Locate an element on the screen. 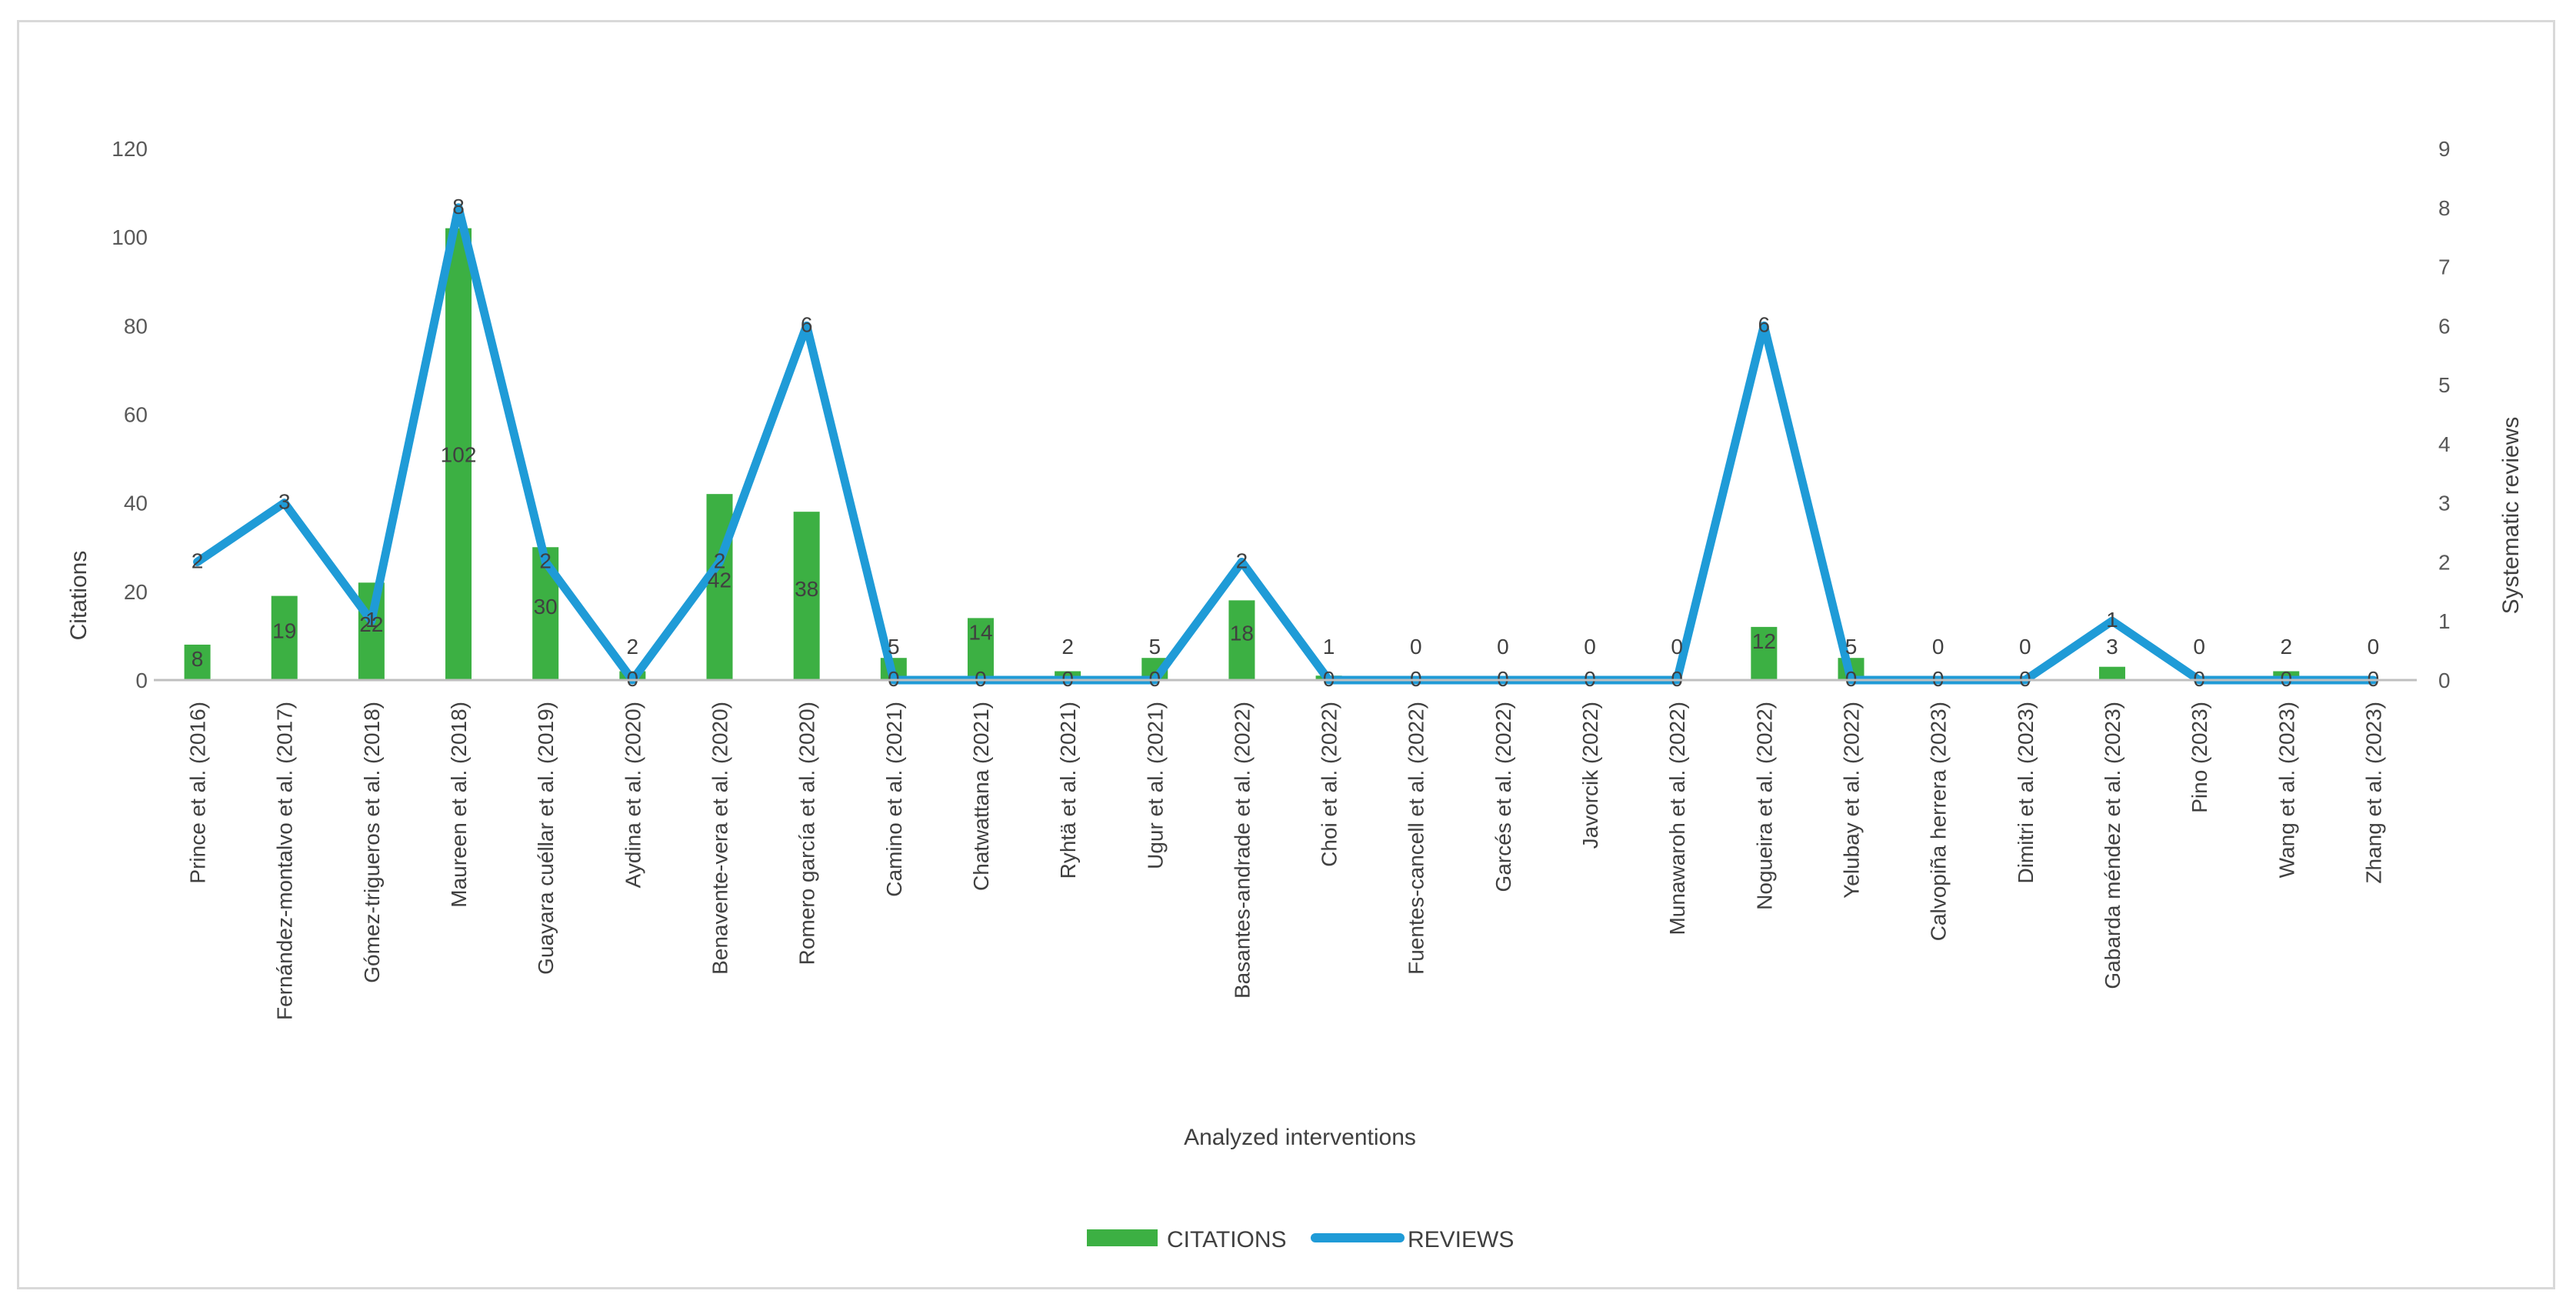 The image size is (2576, 1314). citation-data-label: 38 is located at coordinates (806, 589).